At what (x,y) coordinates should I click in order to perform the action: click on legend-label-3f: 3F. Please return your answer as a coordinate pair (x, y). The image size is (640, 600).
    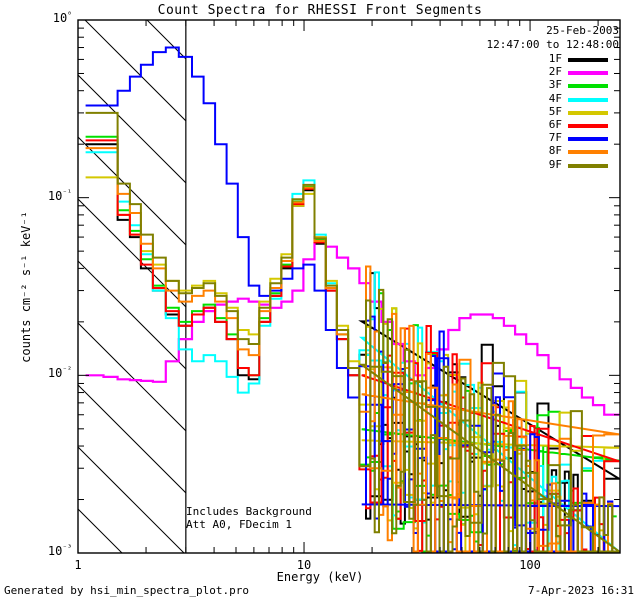
    Looking at the image, I should click on (555, 85).